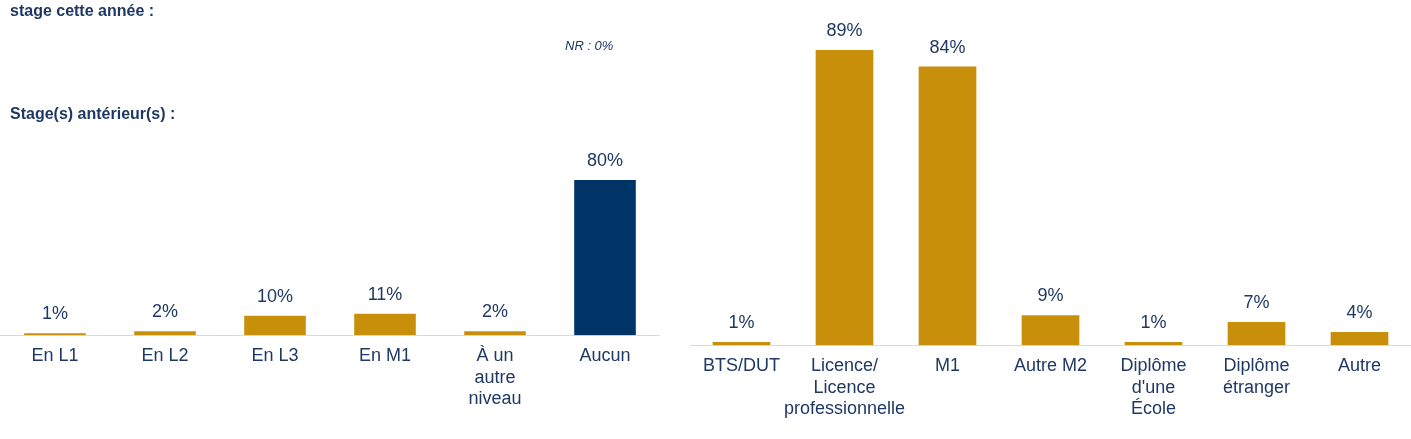 The height and width of the screenshot is (439, 1411). Describe the element at coordinates (589, 45) in the screenshot. I see `text: NR : 0%` at that location.